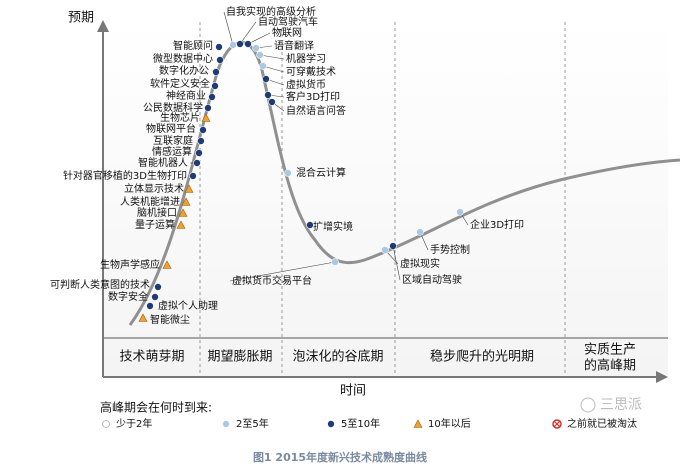  Describe the element at coordinates (163, 162) in the screenshot. I see `technology-label: 智能机器人` at that location.